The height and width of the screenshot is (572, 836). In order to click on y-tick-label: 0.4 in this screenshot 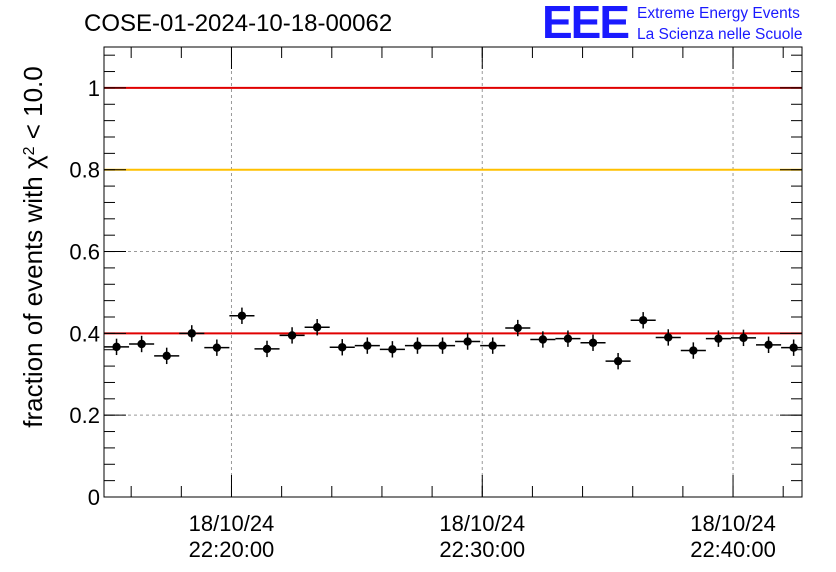, I will do `click(84, 333)`.